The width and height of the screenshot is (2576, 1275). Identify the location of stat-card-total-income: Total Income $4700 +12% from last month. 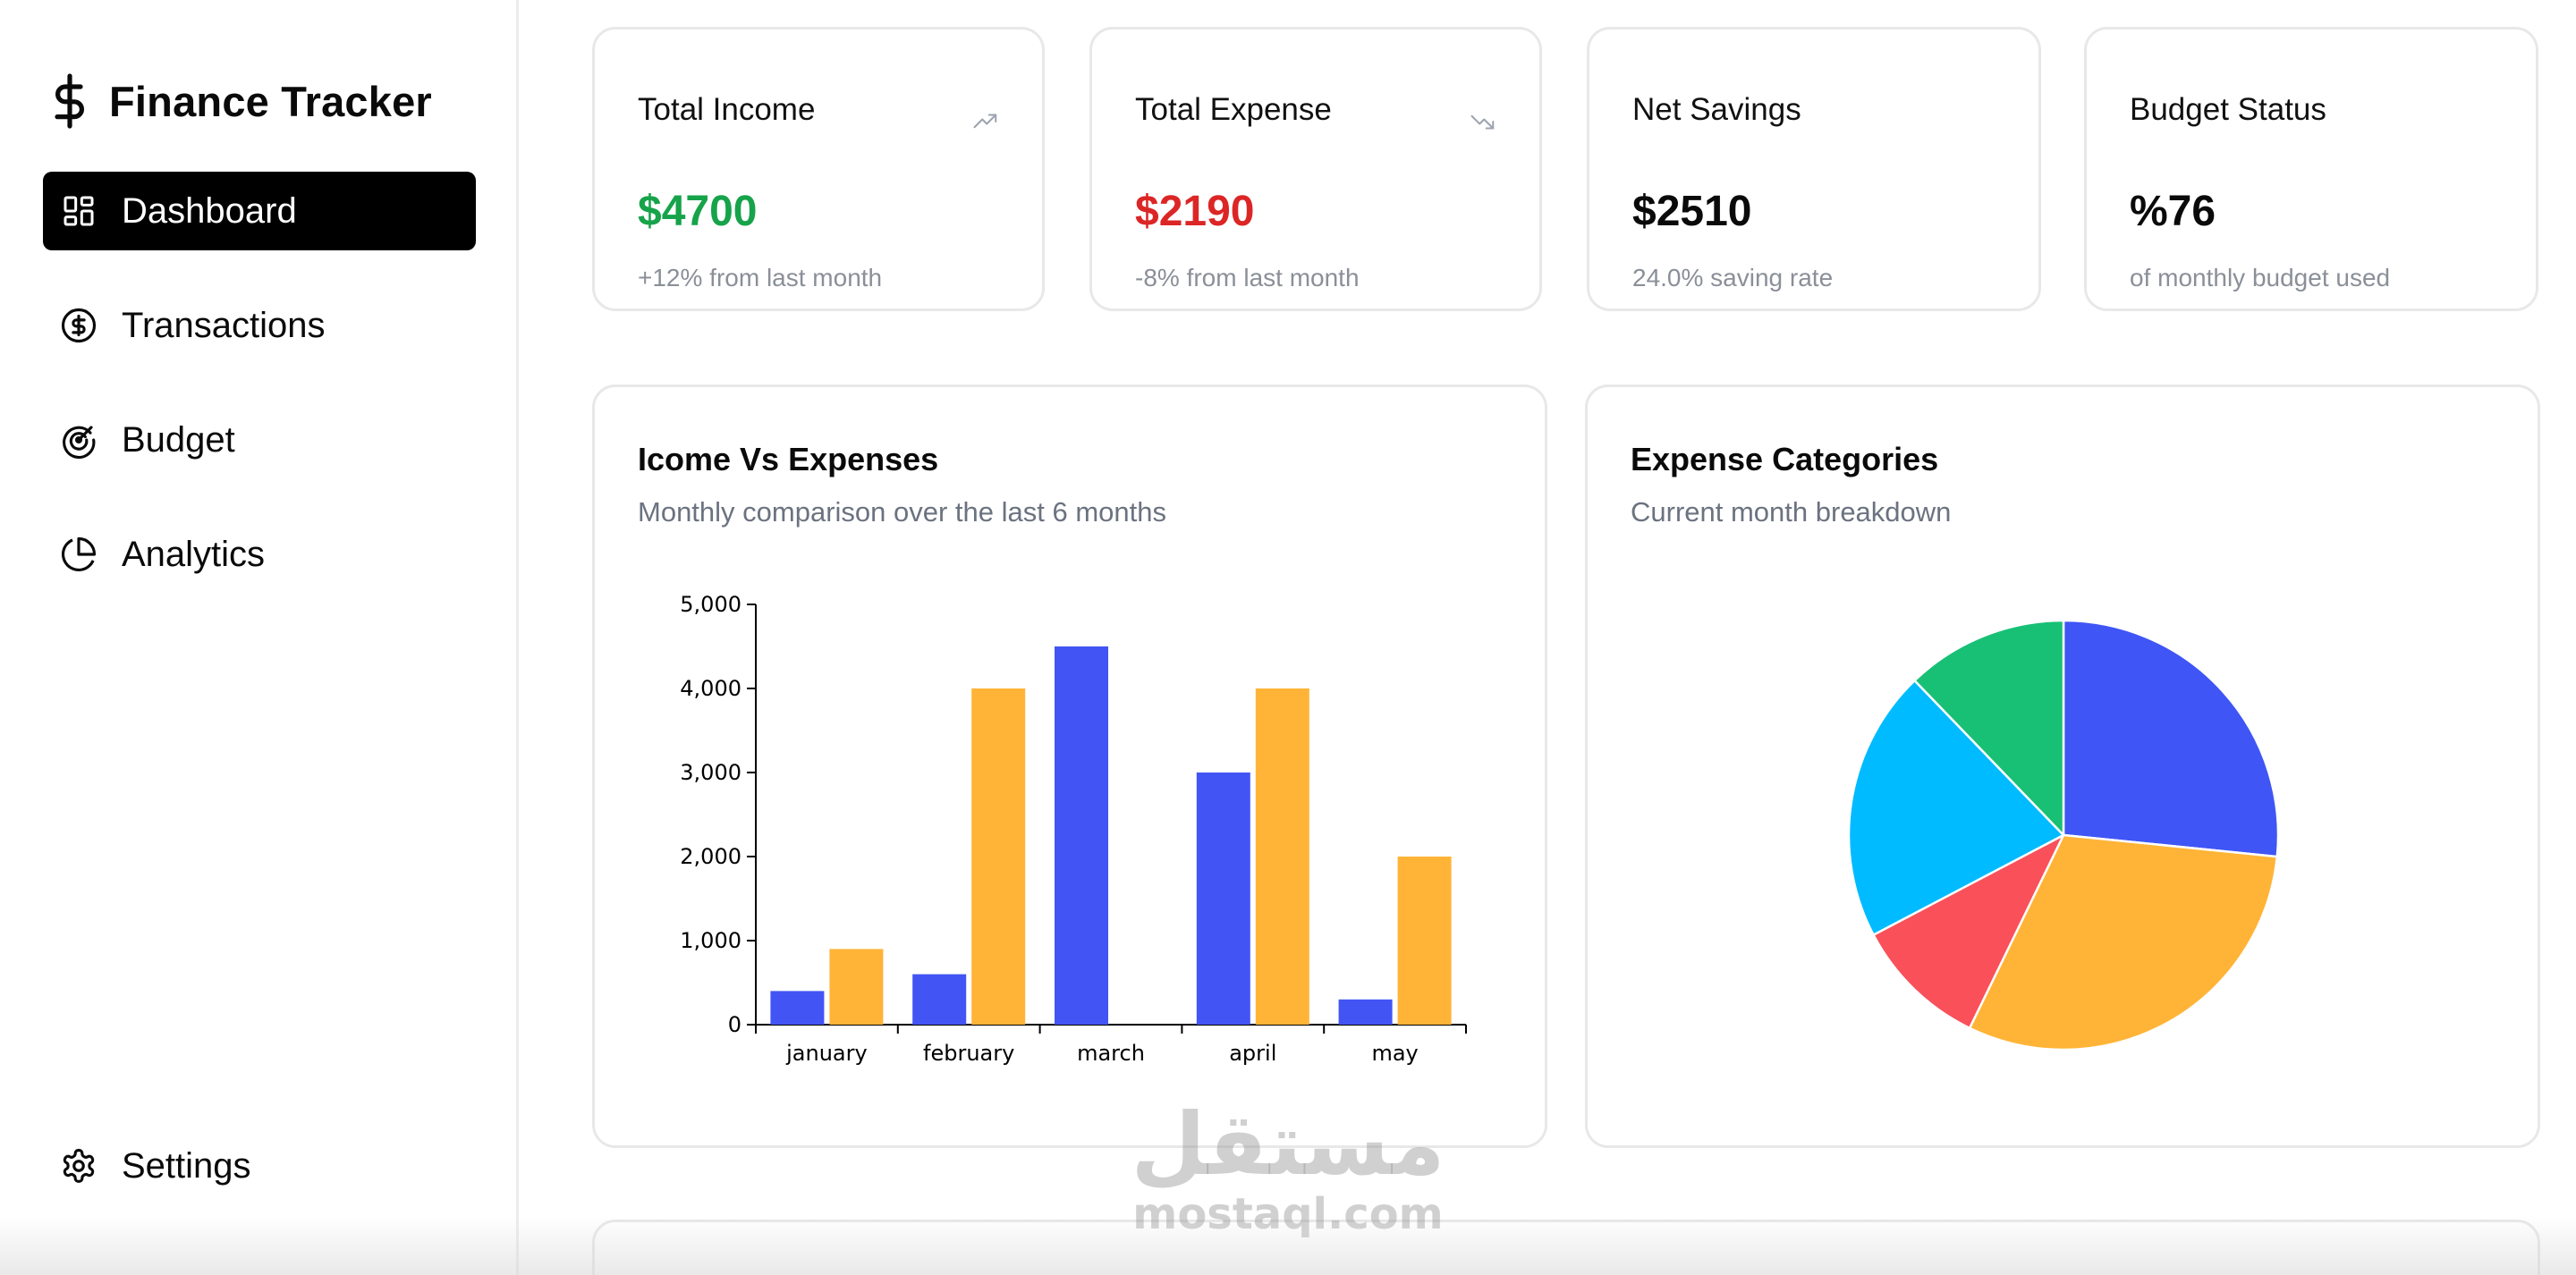
(818, 169).